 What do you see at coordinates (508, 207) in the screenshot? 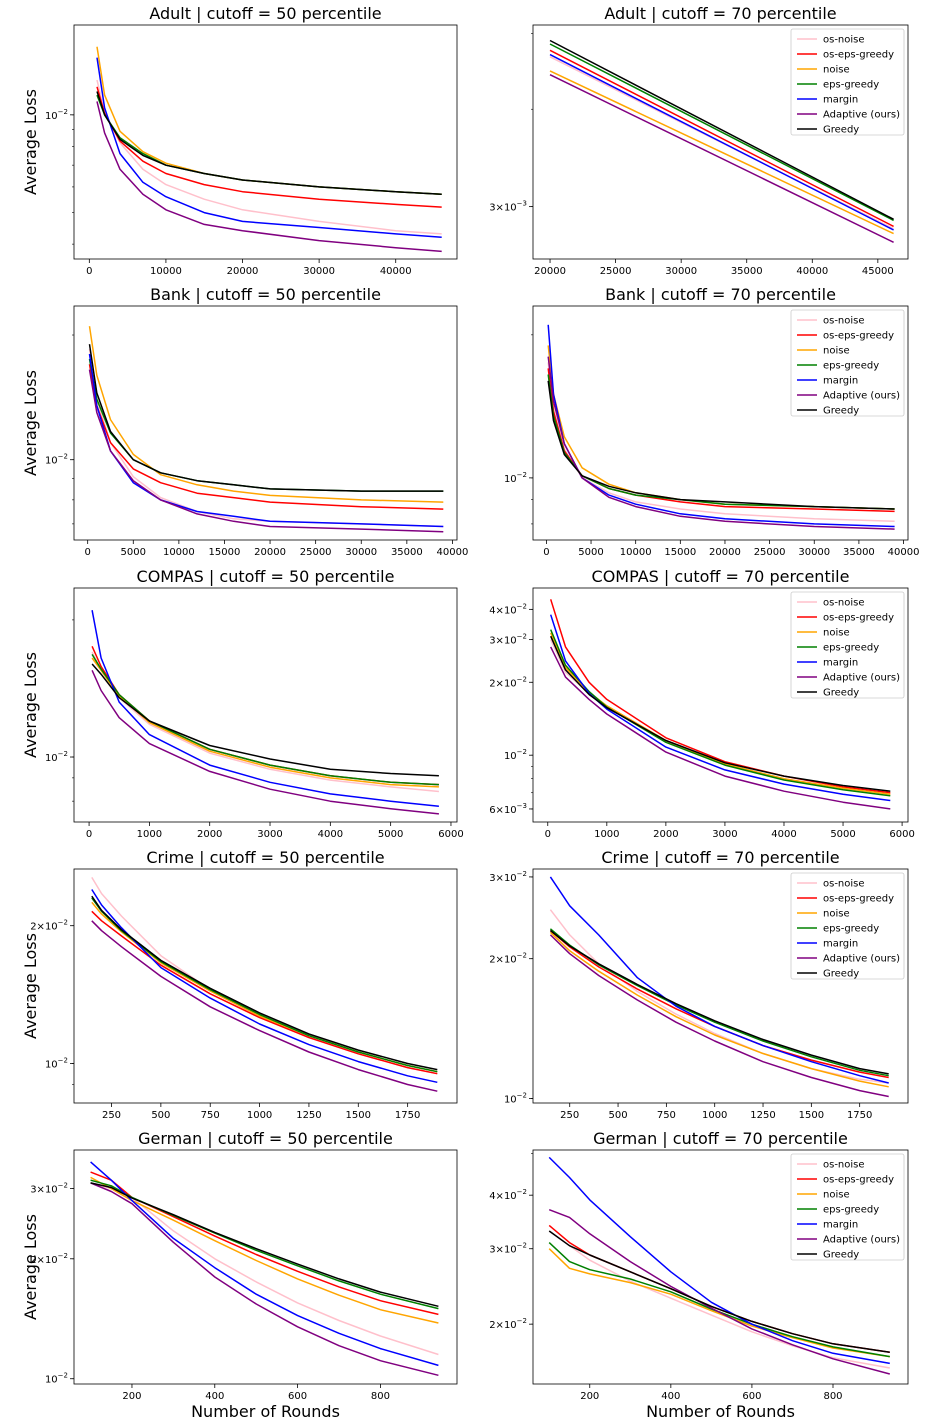
I see `y-tick-label: 3×10⁻³` at bounding box center [508, 207].